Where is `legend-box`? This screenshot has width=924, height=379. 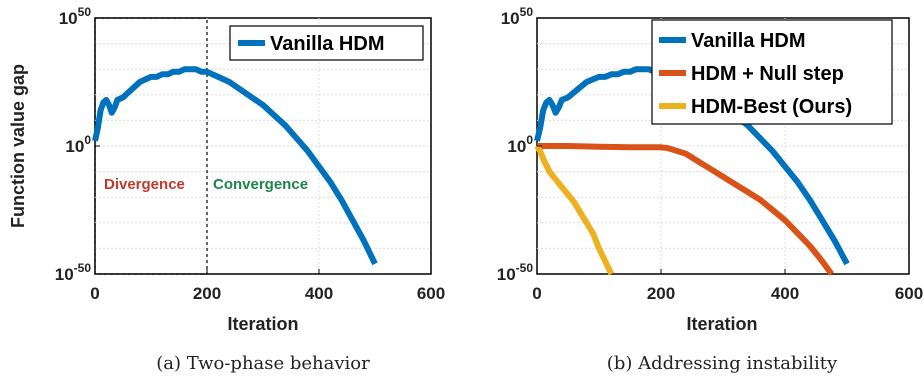
legend-box is located at coordinates (772, 72).